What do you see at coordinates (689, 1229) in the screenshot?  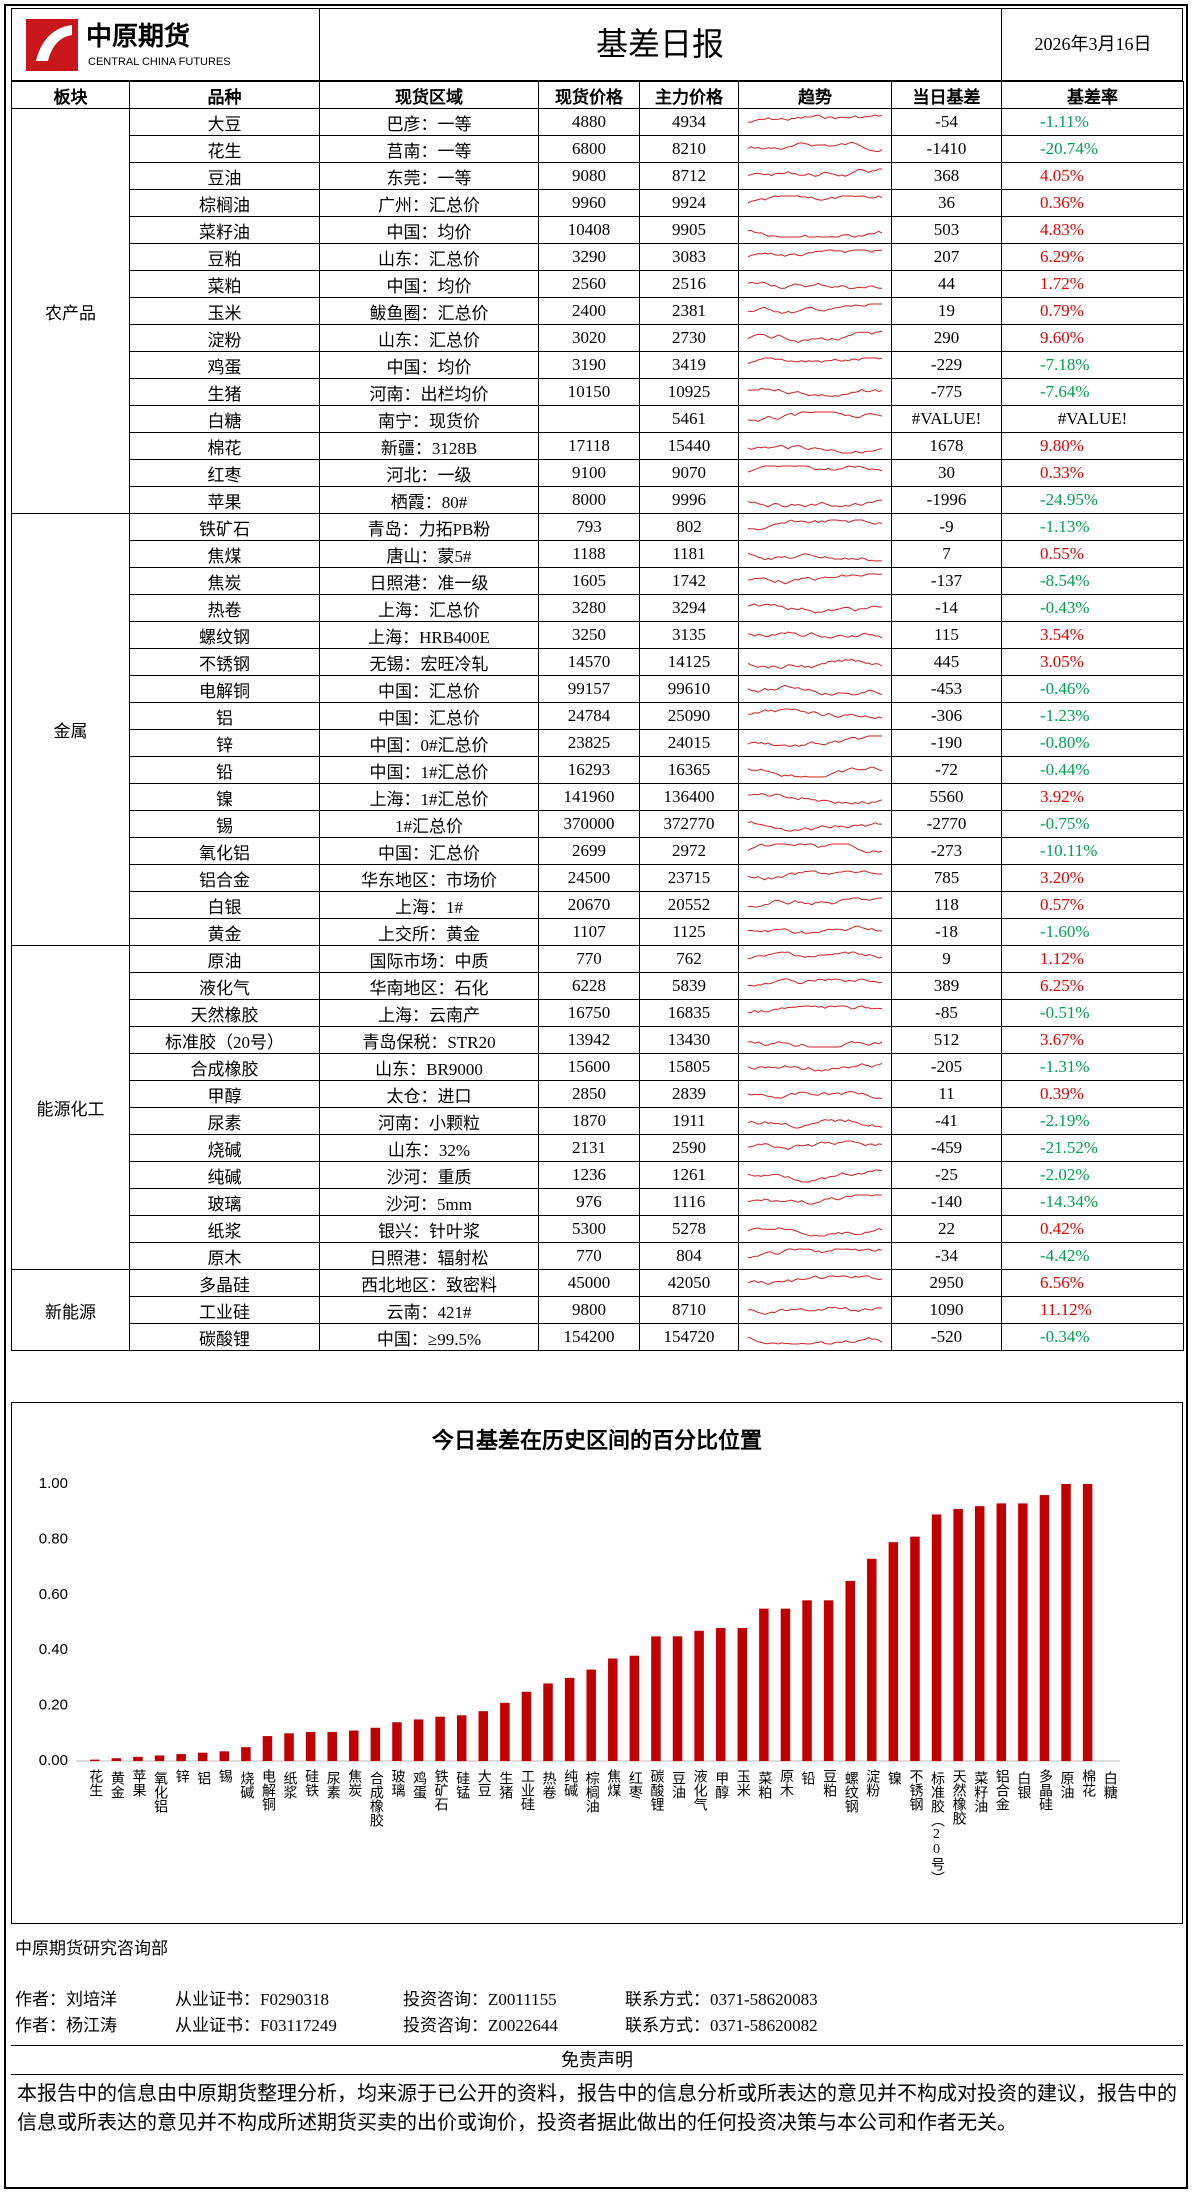 I see `main-price-cell: 5278` at bounding box center [689, 1229].